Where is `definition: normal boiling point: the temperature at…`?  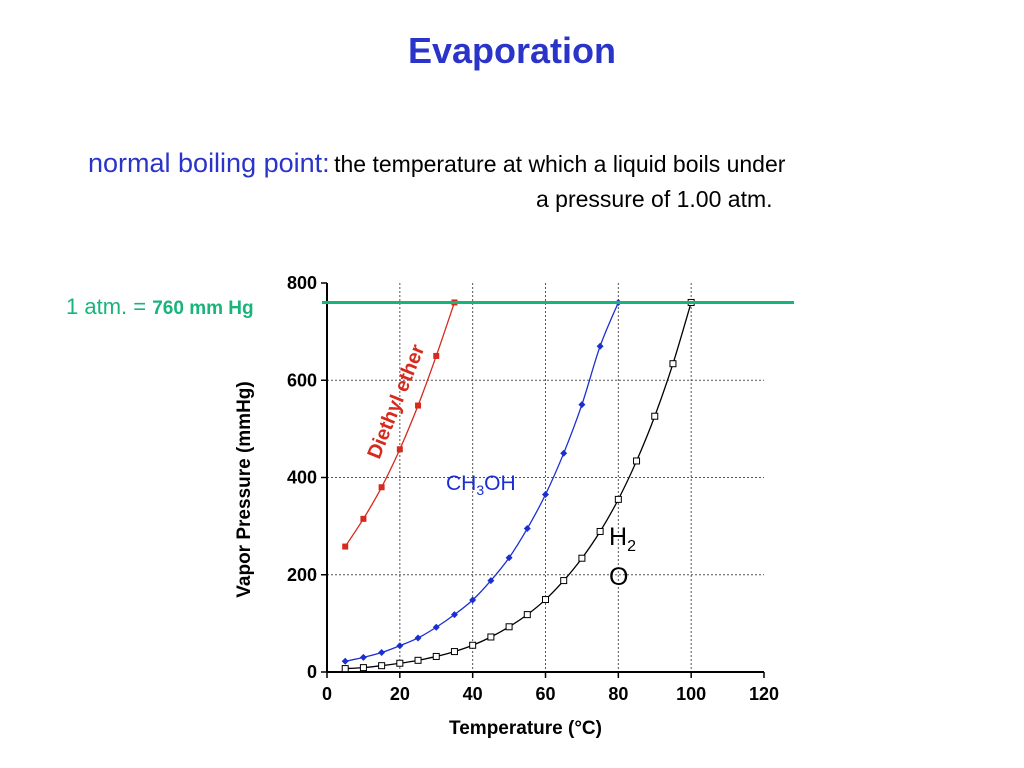
definition: normal boiling point: the temperature at… is located at coordinates (538, 180).